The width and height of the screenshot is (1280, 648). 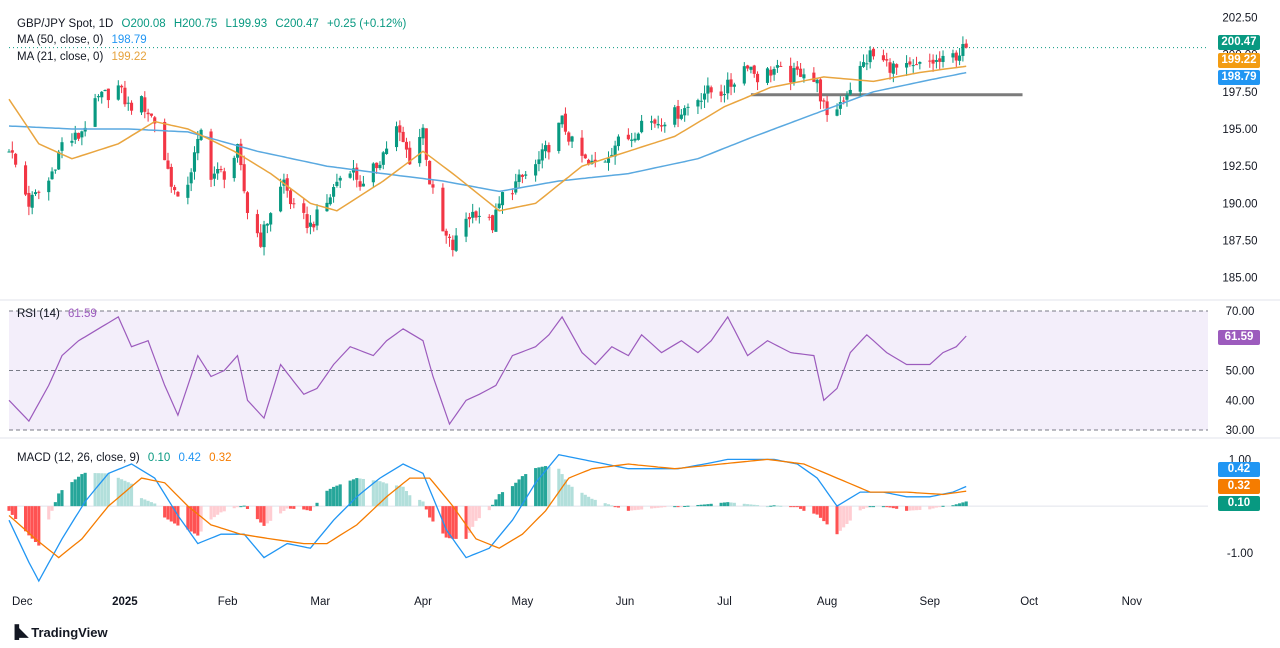 What do you see at coordinates (60, 57) in the screenshot?
I see `ma21-label: MA (21, close, 0)` at bounding box center [60, 57].